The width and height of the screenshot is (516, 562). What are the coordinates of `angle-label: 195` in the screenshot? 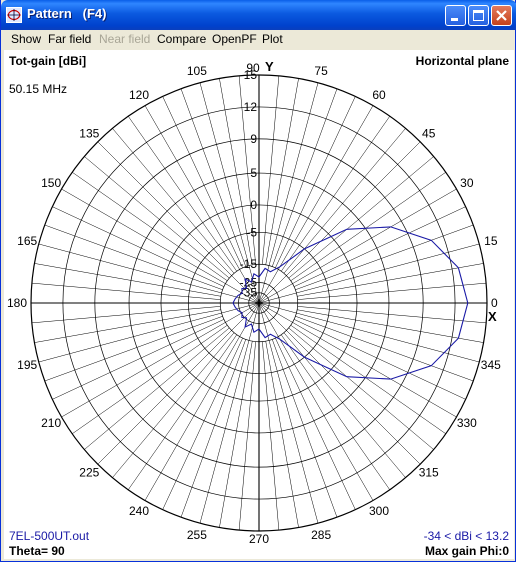 It's located at (27, 365).